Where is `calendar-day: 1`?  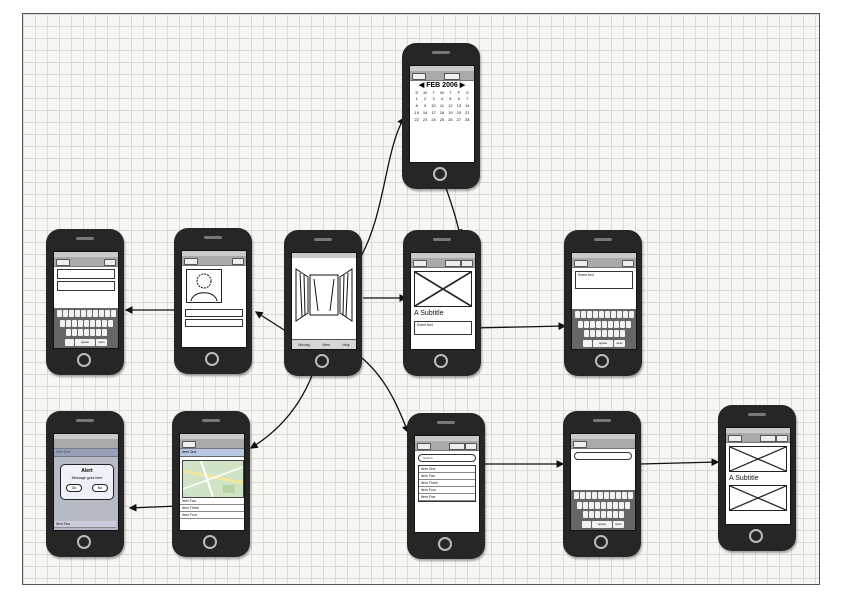 calendar-day: 1 is located at coordinates (416, 98).